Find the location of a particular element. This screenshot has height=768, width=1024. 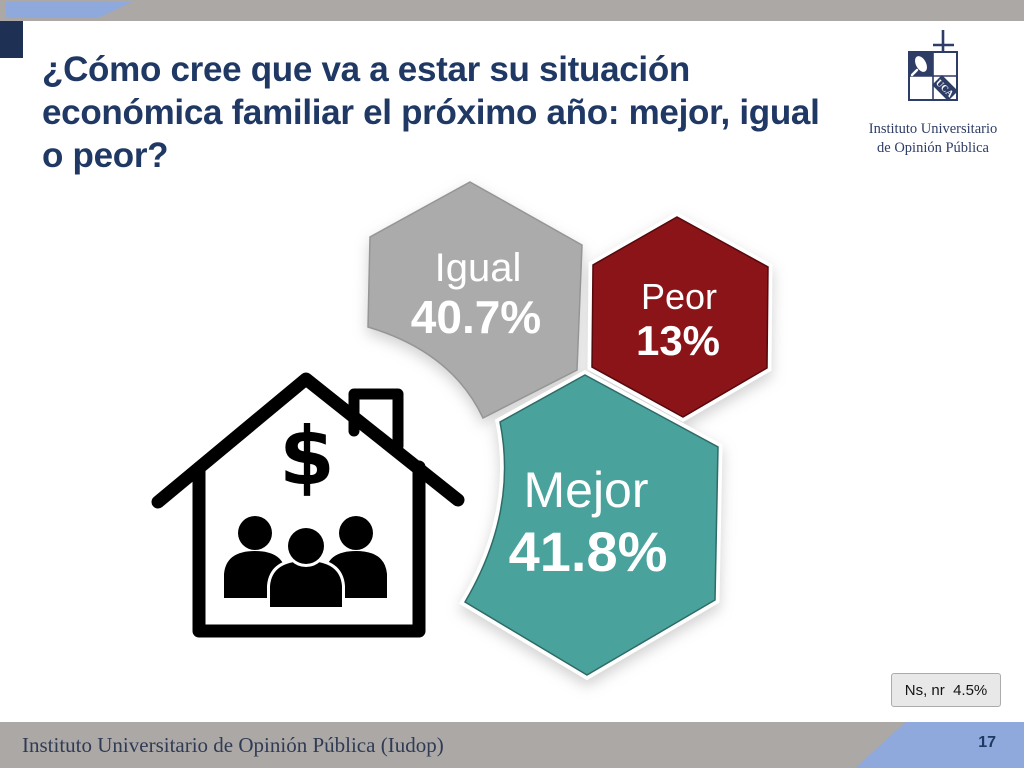

peor-value: 13% is located at coordinates (678, 340).